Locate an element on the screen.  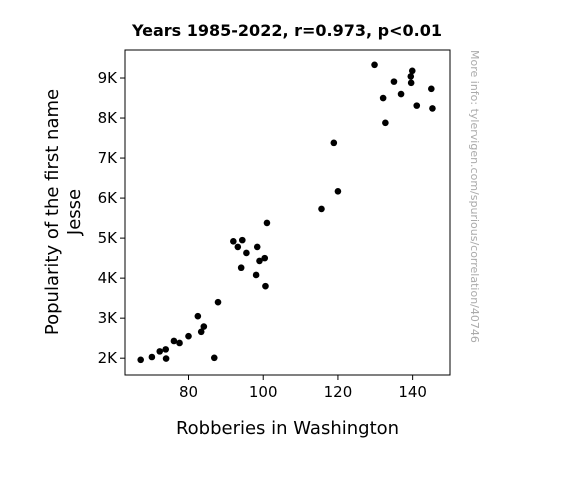
y-axis-label-line-2: Jesse is located at coordinates (74, 212).